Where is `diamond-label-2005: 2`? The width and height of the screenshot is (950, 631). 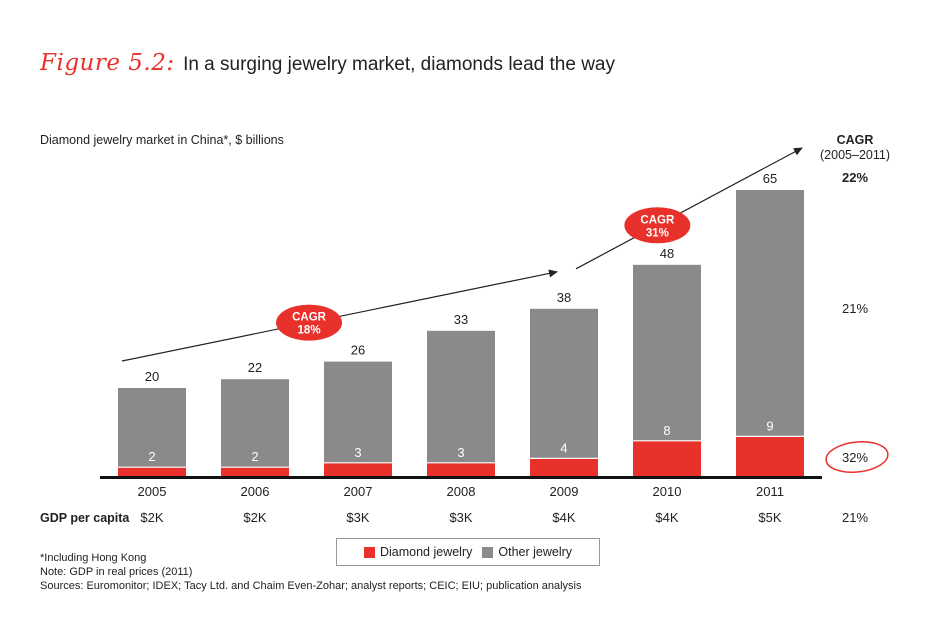 diamond-label-2005: 2 is located at coordinates (151, 456).